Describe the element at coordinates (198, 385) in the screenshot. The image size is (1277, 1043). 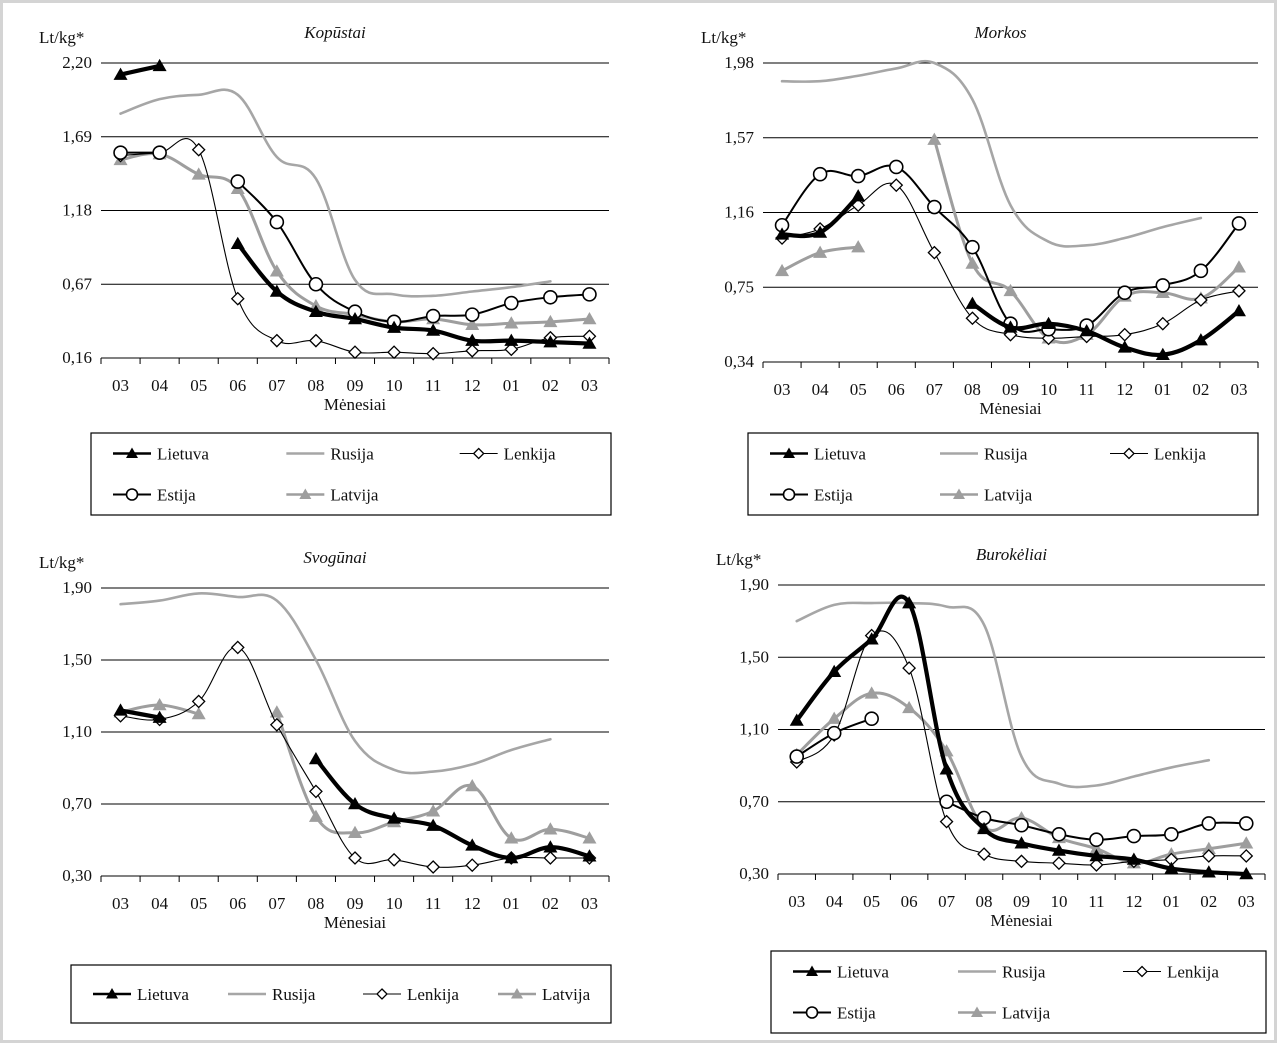
I see `x-tick-label: 05` at that location.